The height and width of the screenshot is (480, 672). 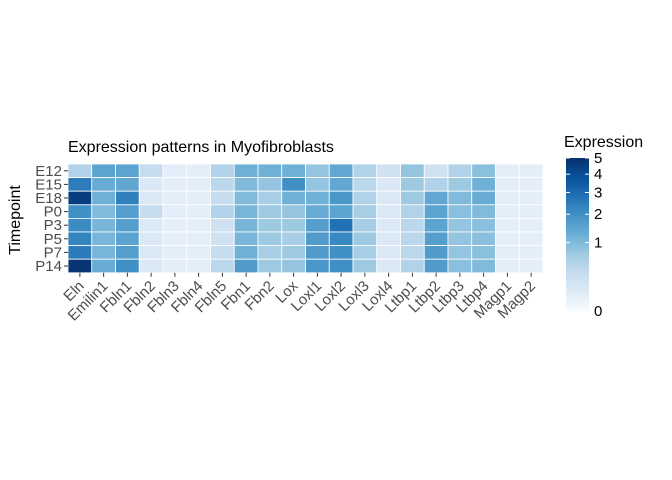 What do you see at coordinates (293, 184) in the screenshot?
I see `heatmap-cell-E15-Lox` at bounding box center [293, 184].